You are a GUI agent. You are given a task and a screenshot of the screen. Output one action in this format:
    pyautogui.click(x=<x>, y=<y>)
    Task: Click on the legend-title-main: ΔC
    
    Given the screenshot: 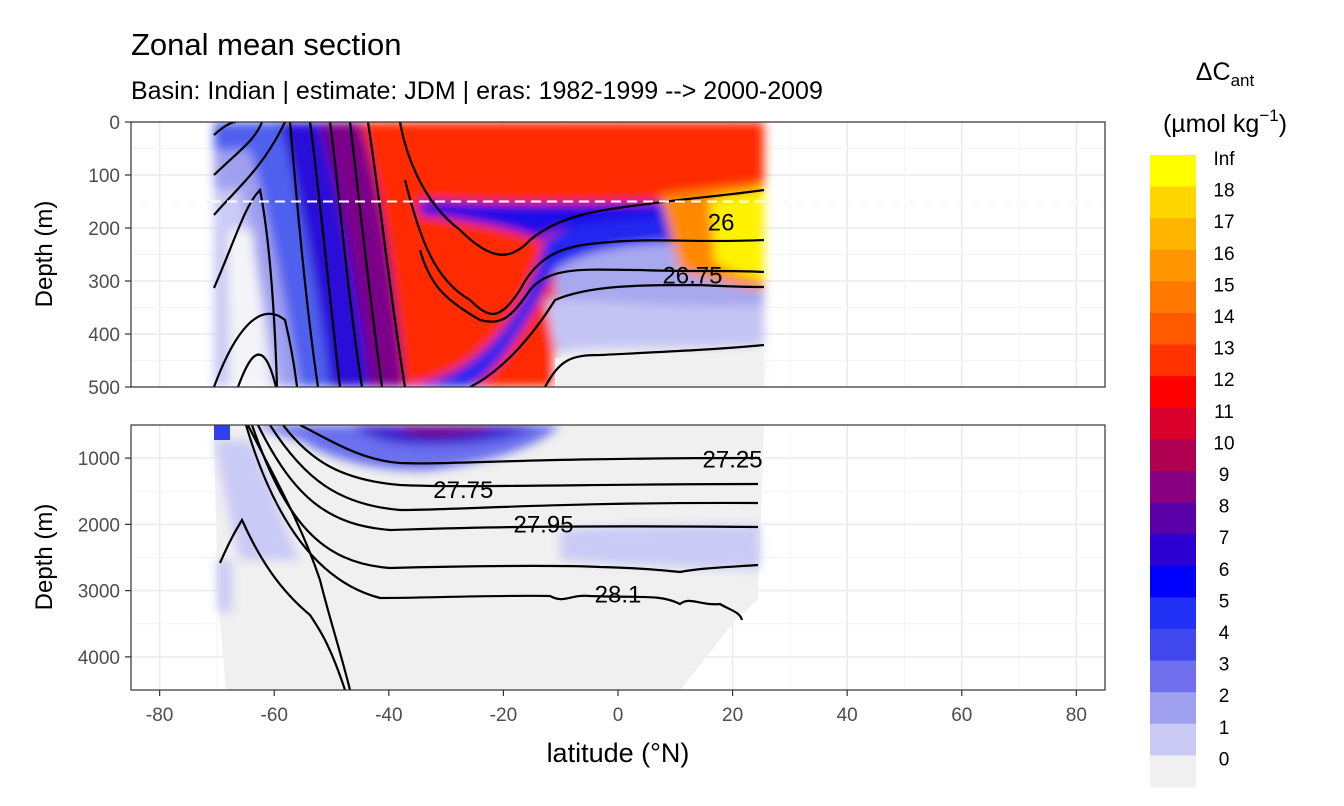 What is the action you would take?
    pyautogui.click(x=1213, y=72)
    